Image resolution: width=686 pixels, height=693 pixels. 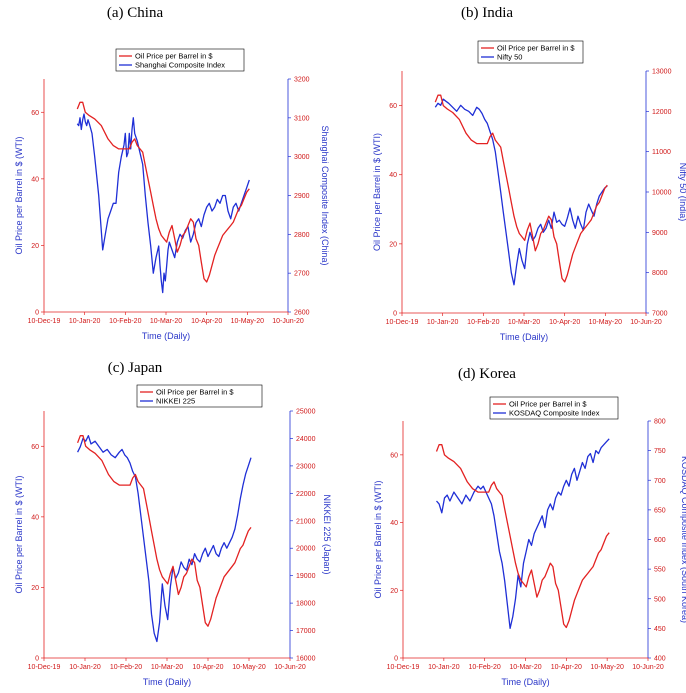 What do you see at coordinates (306, 466) in the screenshot?
I see `right-tick-label: 23000` at bounding box center [306, 466].